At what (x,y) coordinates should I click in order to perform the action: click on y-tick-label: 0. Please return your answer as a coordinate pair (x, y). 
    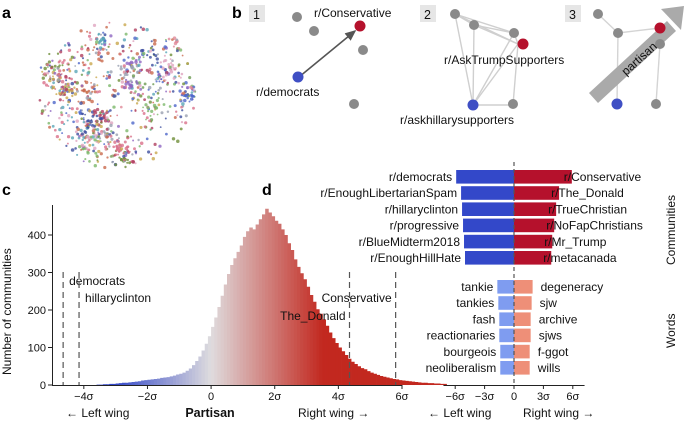
    Looking at the image, I should click on (43, 386).